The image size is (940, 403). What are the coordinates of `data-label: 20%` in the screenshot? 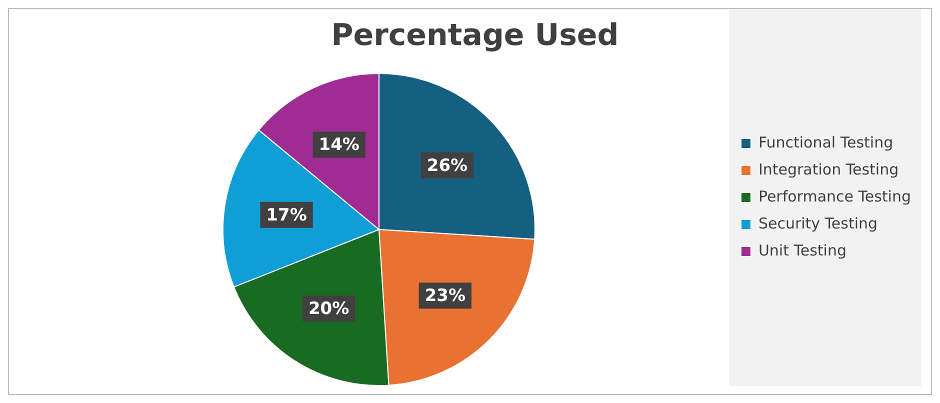 It's located at (329, 308).